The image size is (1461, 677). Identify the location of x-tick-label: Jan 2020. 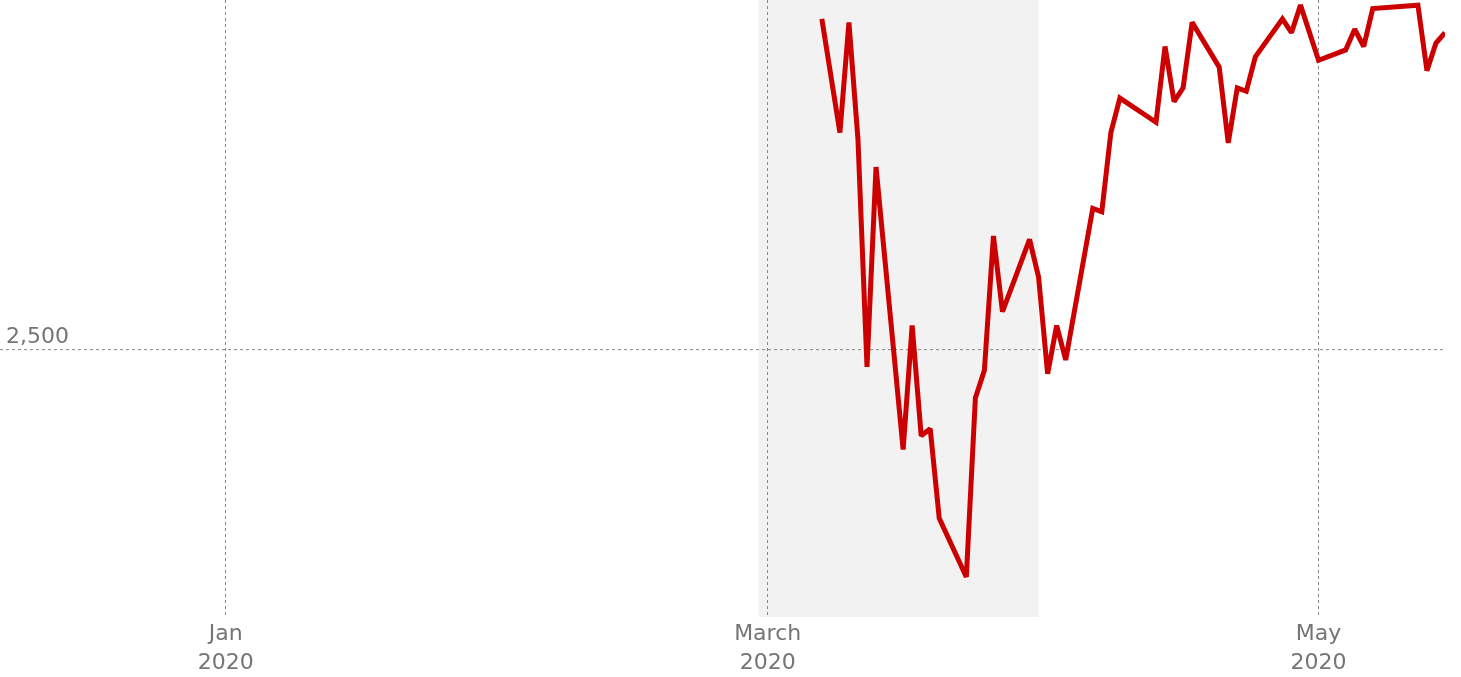
(225, 647).